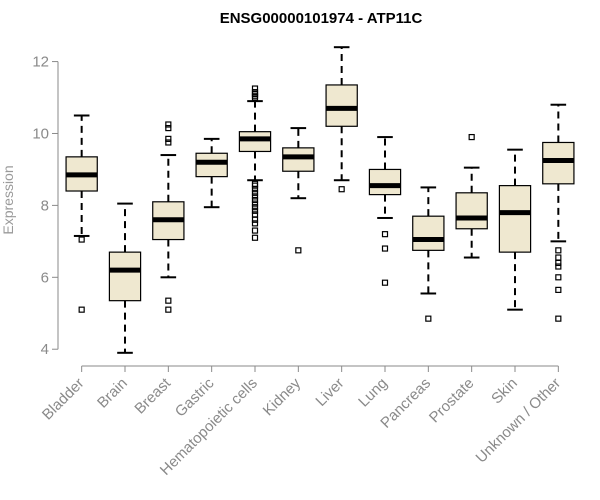 The image size is (600, 500). Describe the element at coordinates (152, 395) in the screenshot. I see `x-tick-label: Breast` at that location.